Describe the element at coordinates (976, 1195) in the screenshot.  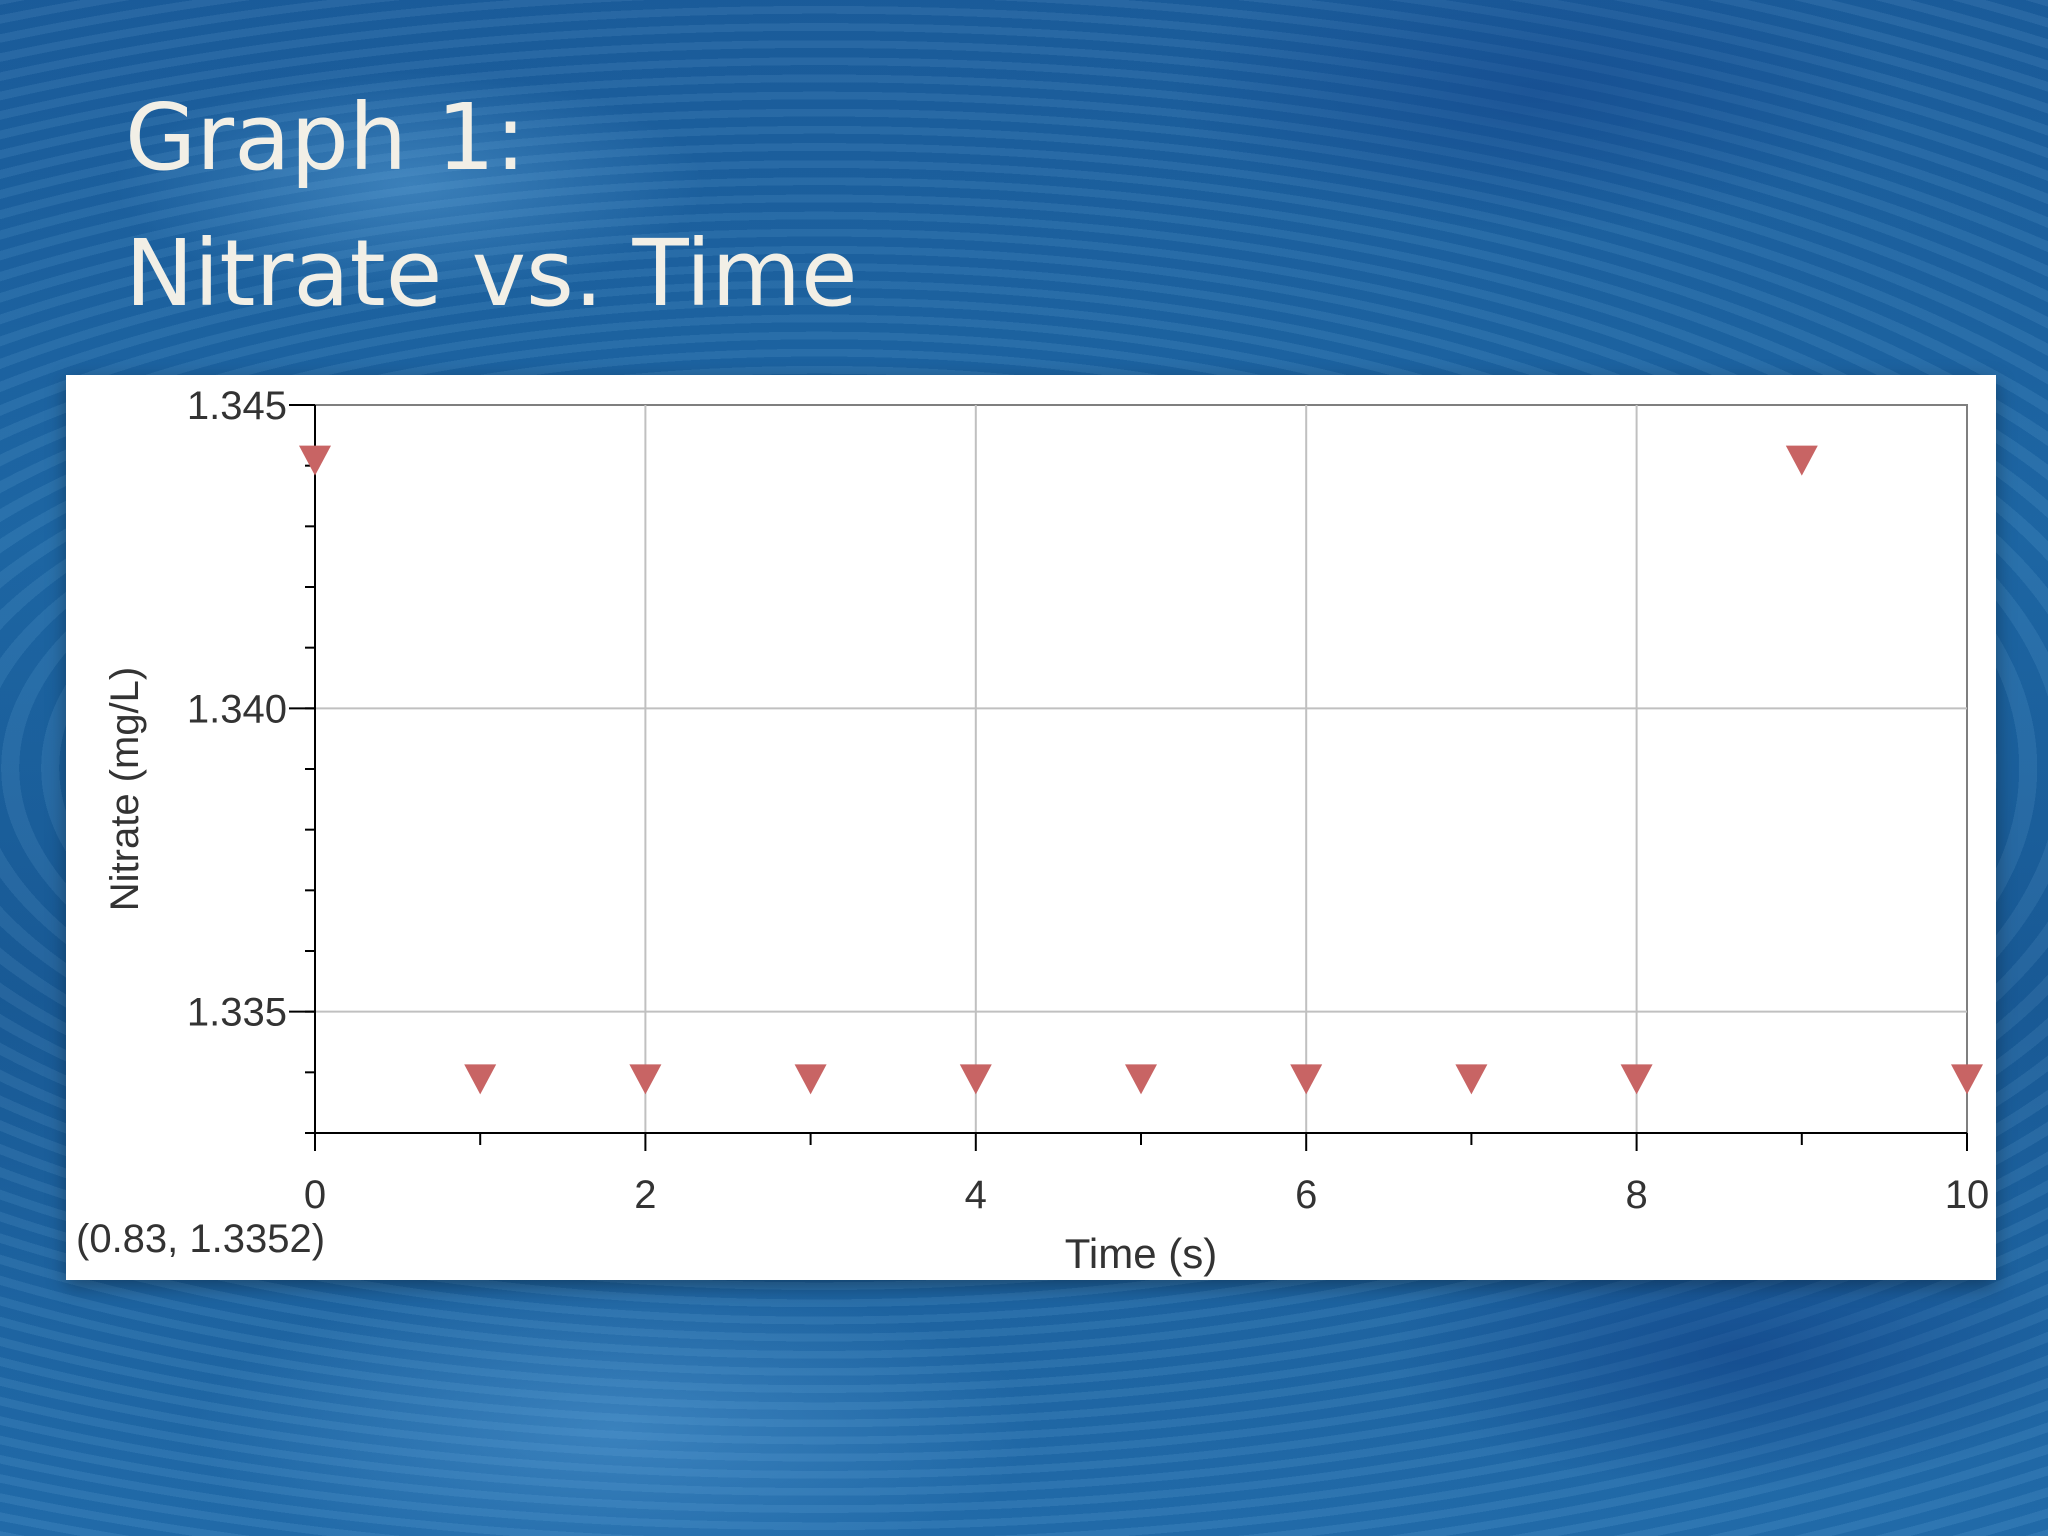
I see `x-tick-label: 4` at that location.